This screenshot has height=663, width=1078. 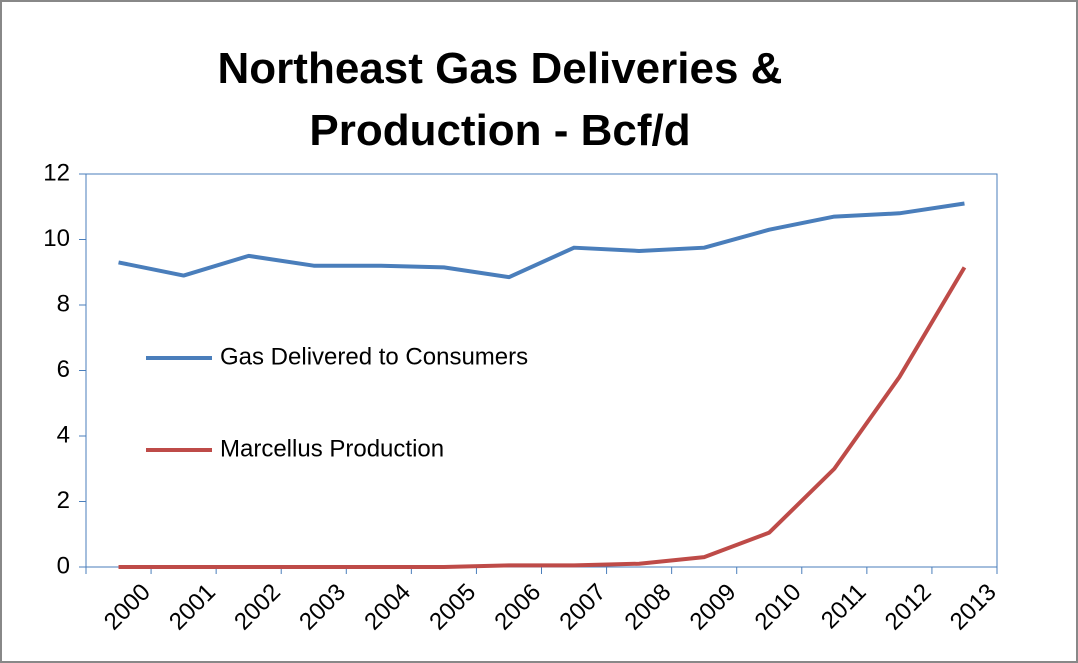 What do you see at coordinates (541, 240) in the screenshot?
I see `series-line` at bounding box center [541, 240].